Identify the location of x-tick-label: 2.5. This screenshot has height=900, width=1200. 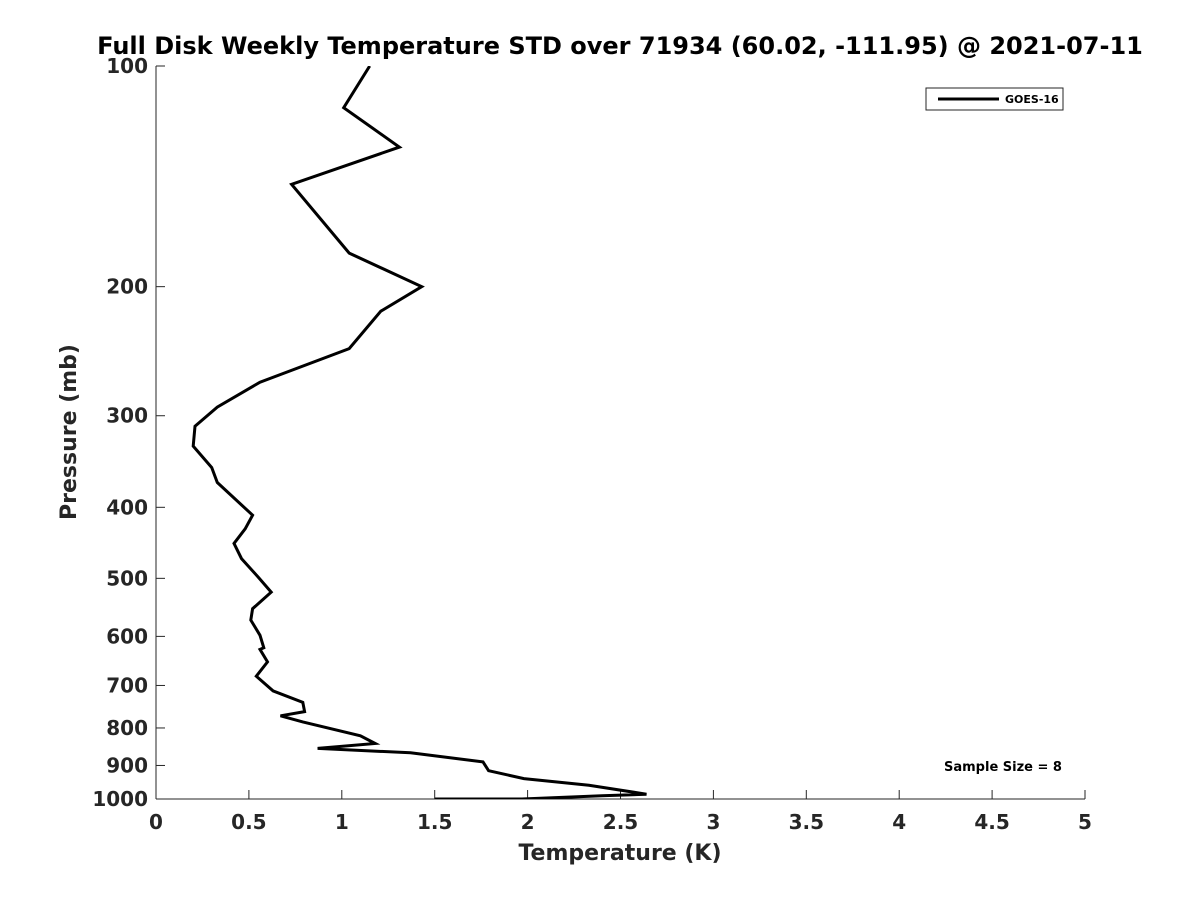
(620, 822).